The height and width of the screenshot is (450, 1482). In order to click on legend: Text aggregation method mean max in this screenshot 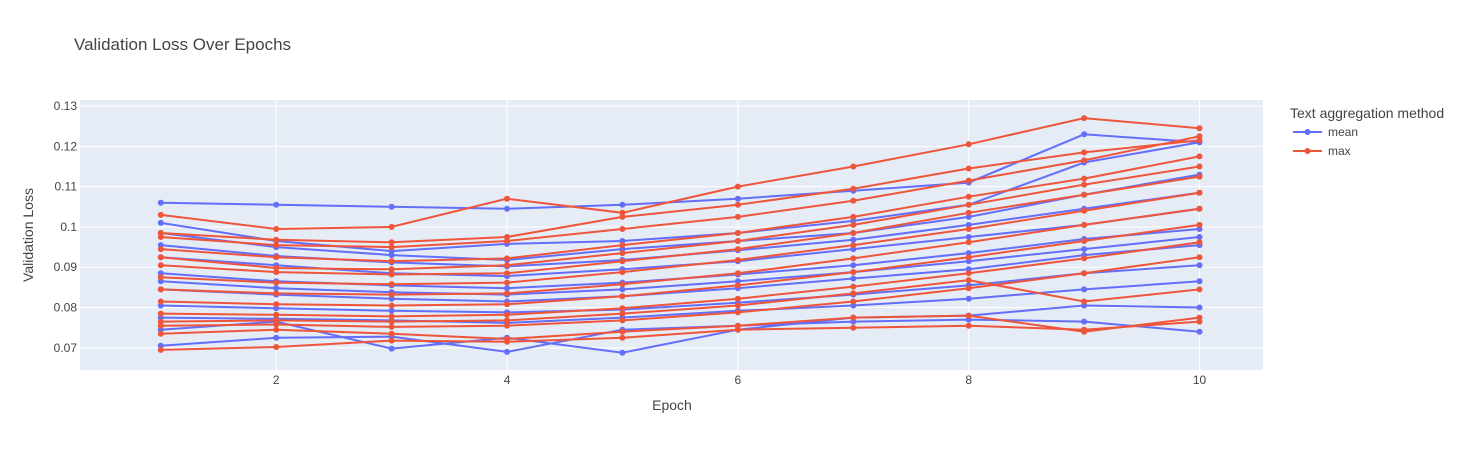, I will do `click(1367, 131)`.